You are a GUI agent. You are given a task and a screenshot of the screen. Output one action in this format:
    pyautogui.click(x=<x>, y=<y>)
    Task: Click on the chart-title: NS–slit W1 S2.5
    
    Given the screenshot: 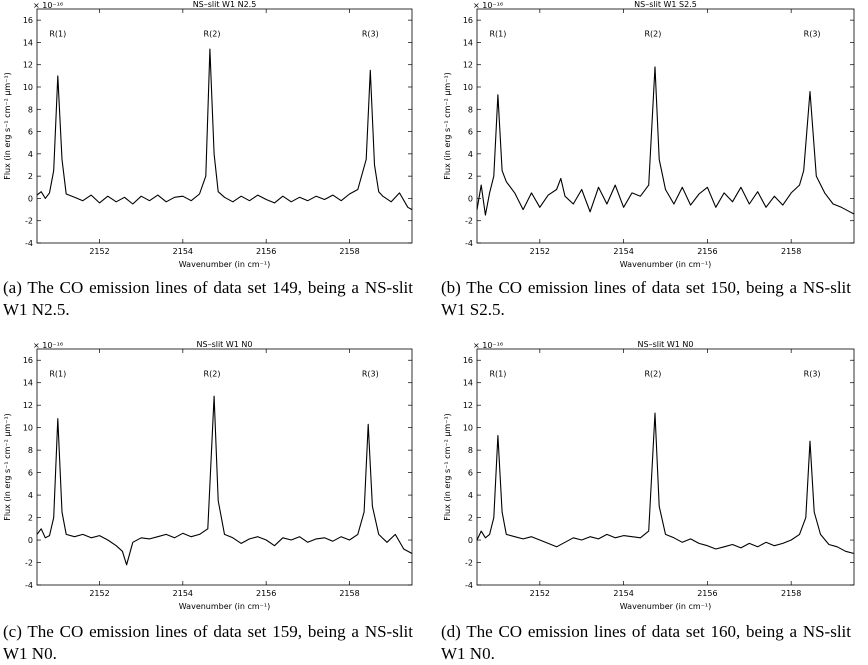 What is the action you would take?
    pyautogui.click(x=665, y=4)
    